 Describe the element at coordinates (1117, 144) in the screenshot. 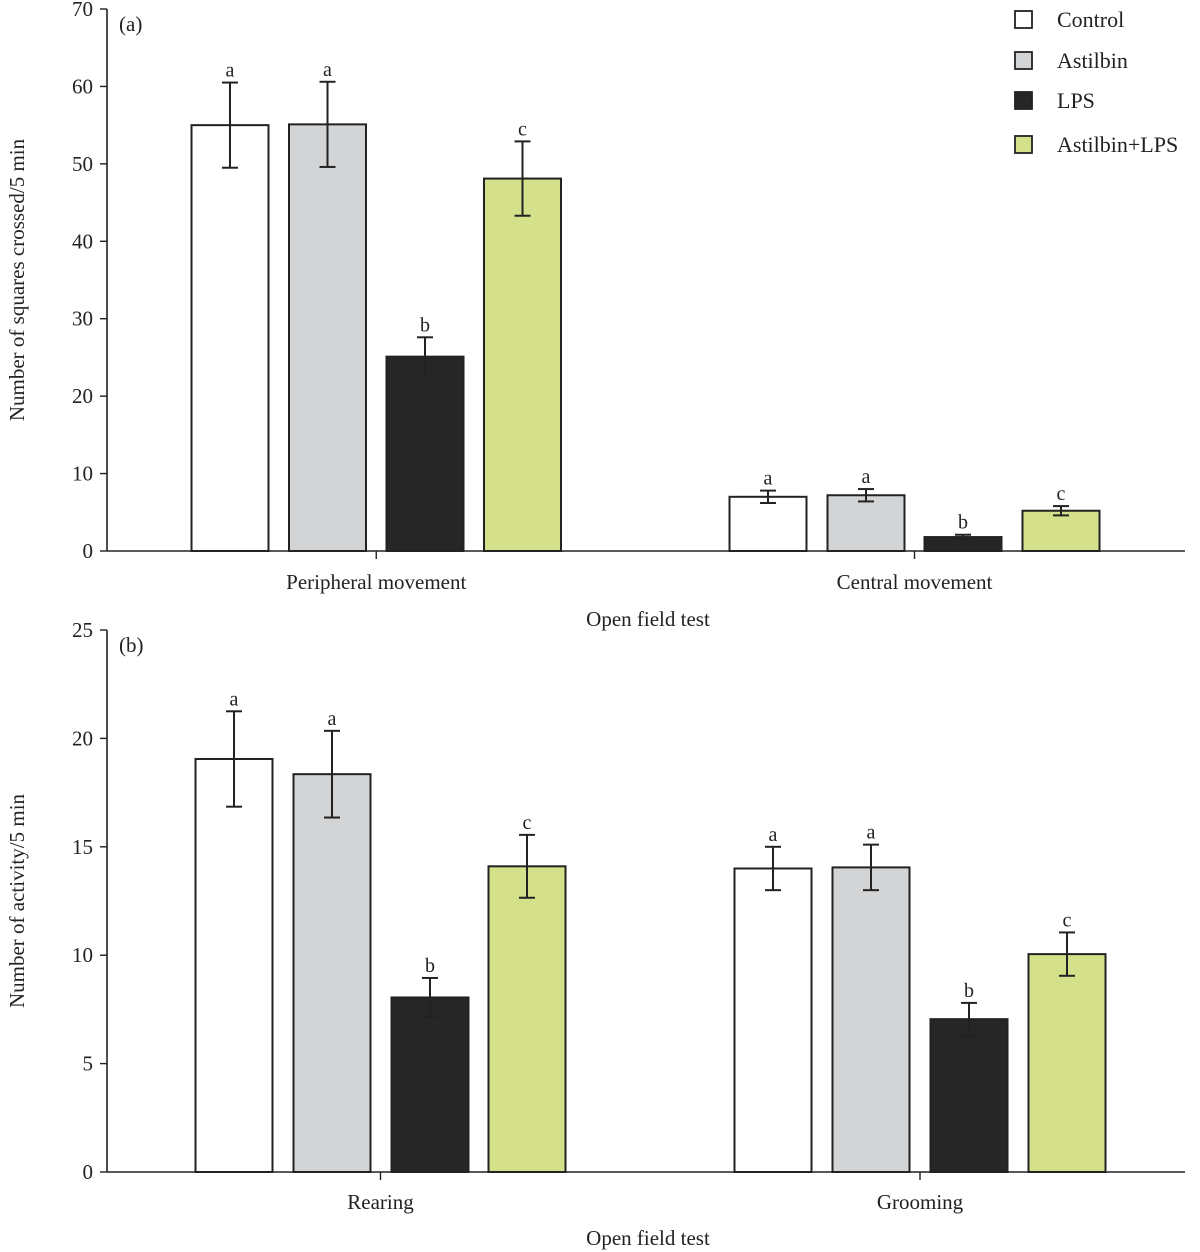

I see `legend-label: Astilbin+LPS` at that location.